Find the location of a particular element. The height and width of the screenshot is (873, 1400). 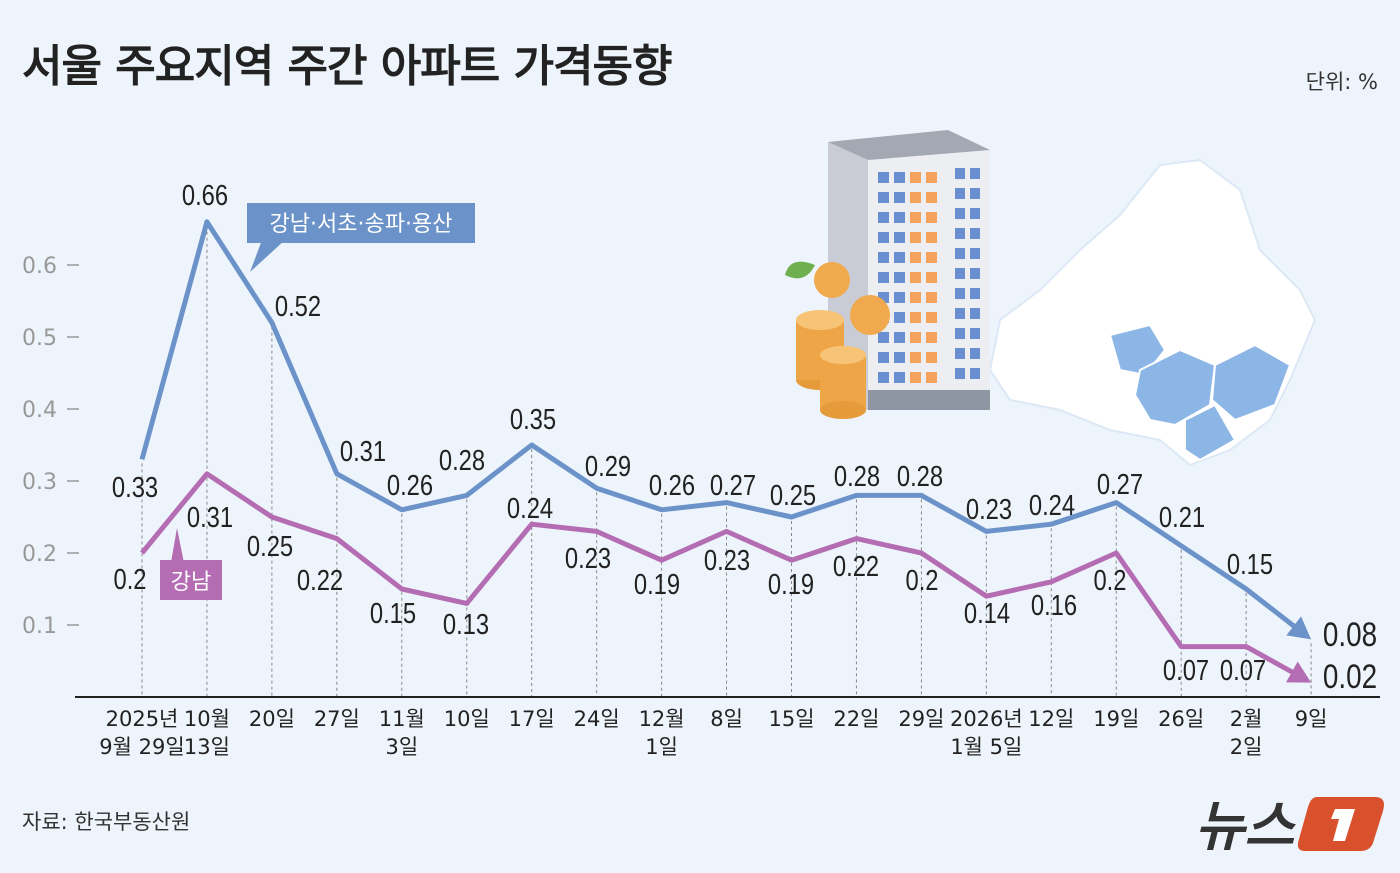

x-tick-label: 13일 is located at coordinates (207, 747).